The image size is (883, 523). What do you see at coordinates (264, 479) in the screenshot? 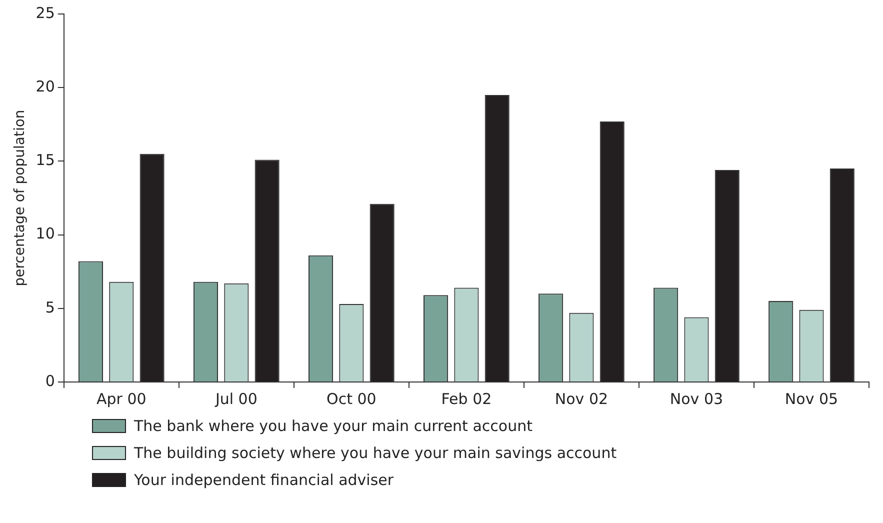
I see `legend-label: Your independent financial adviser` at bounding box center [264, 479].